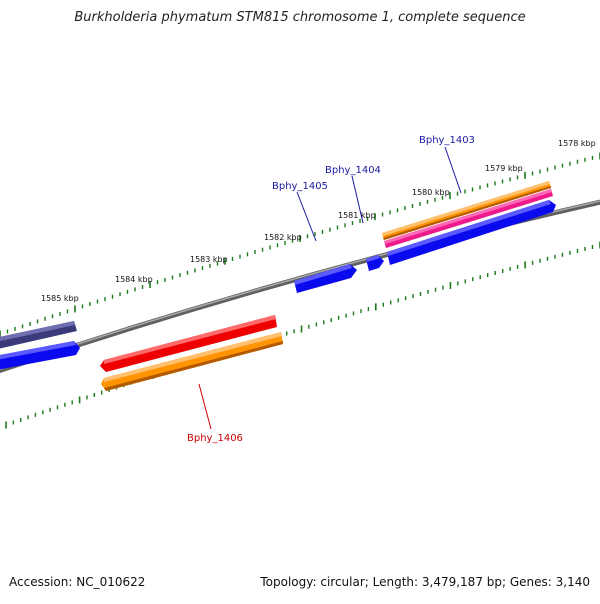 The height and width of the screenshot is (604, 600). I want to click on callout-line-bphy1405, so click(306, 216).